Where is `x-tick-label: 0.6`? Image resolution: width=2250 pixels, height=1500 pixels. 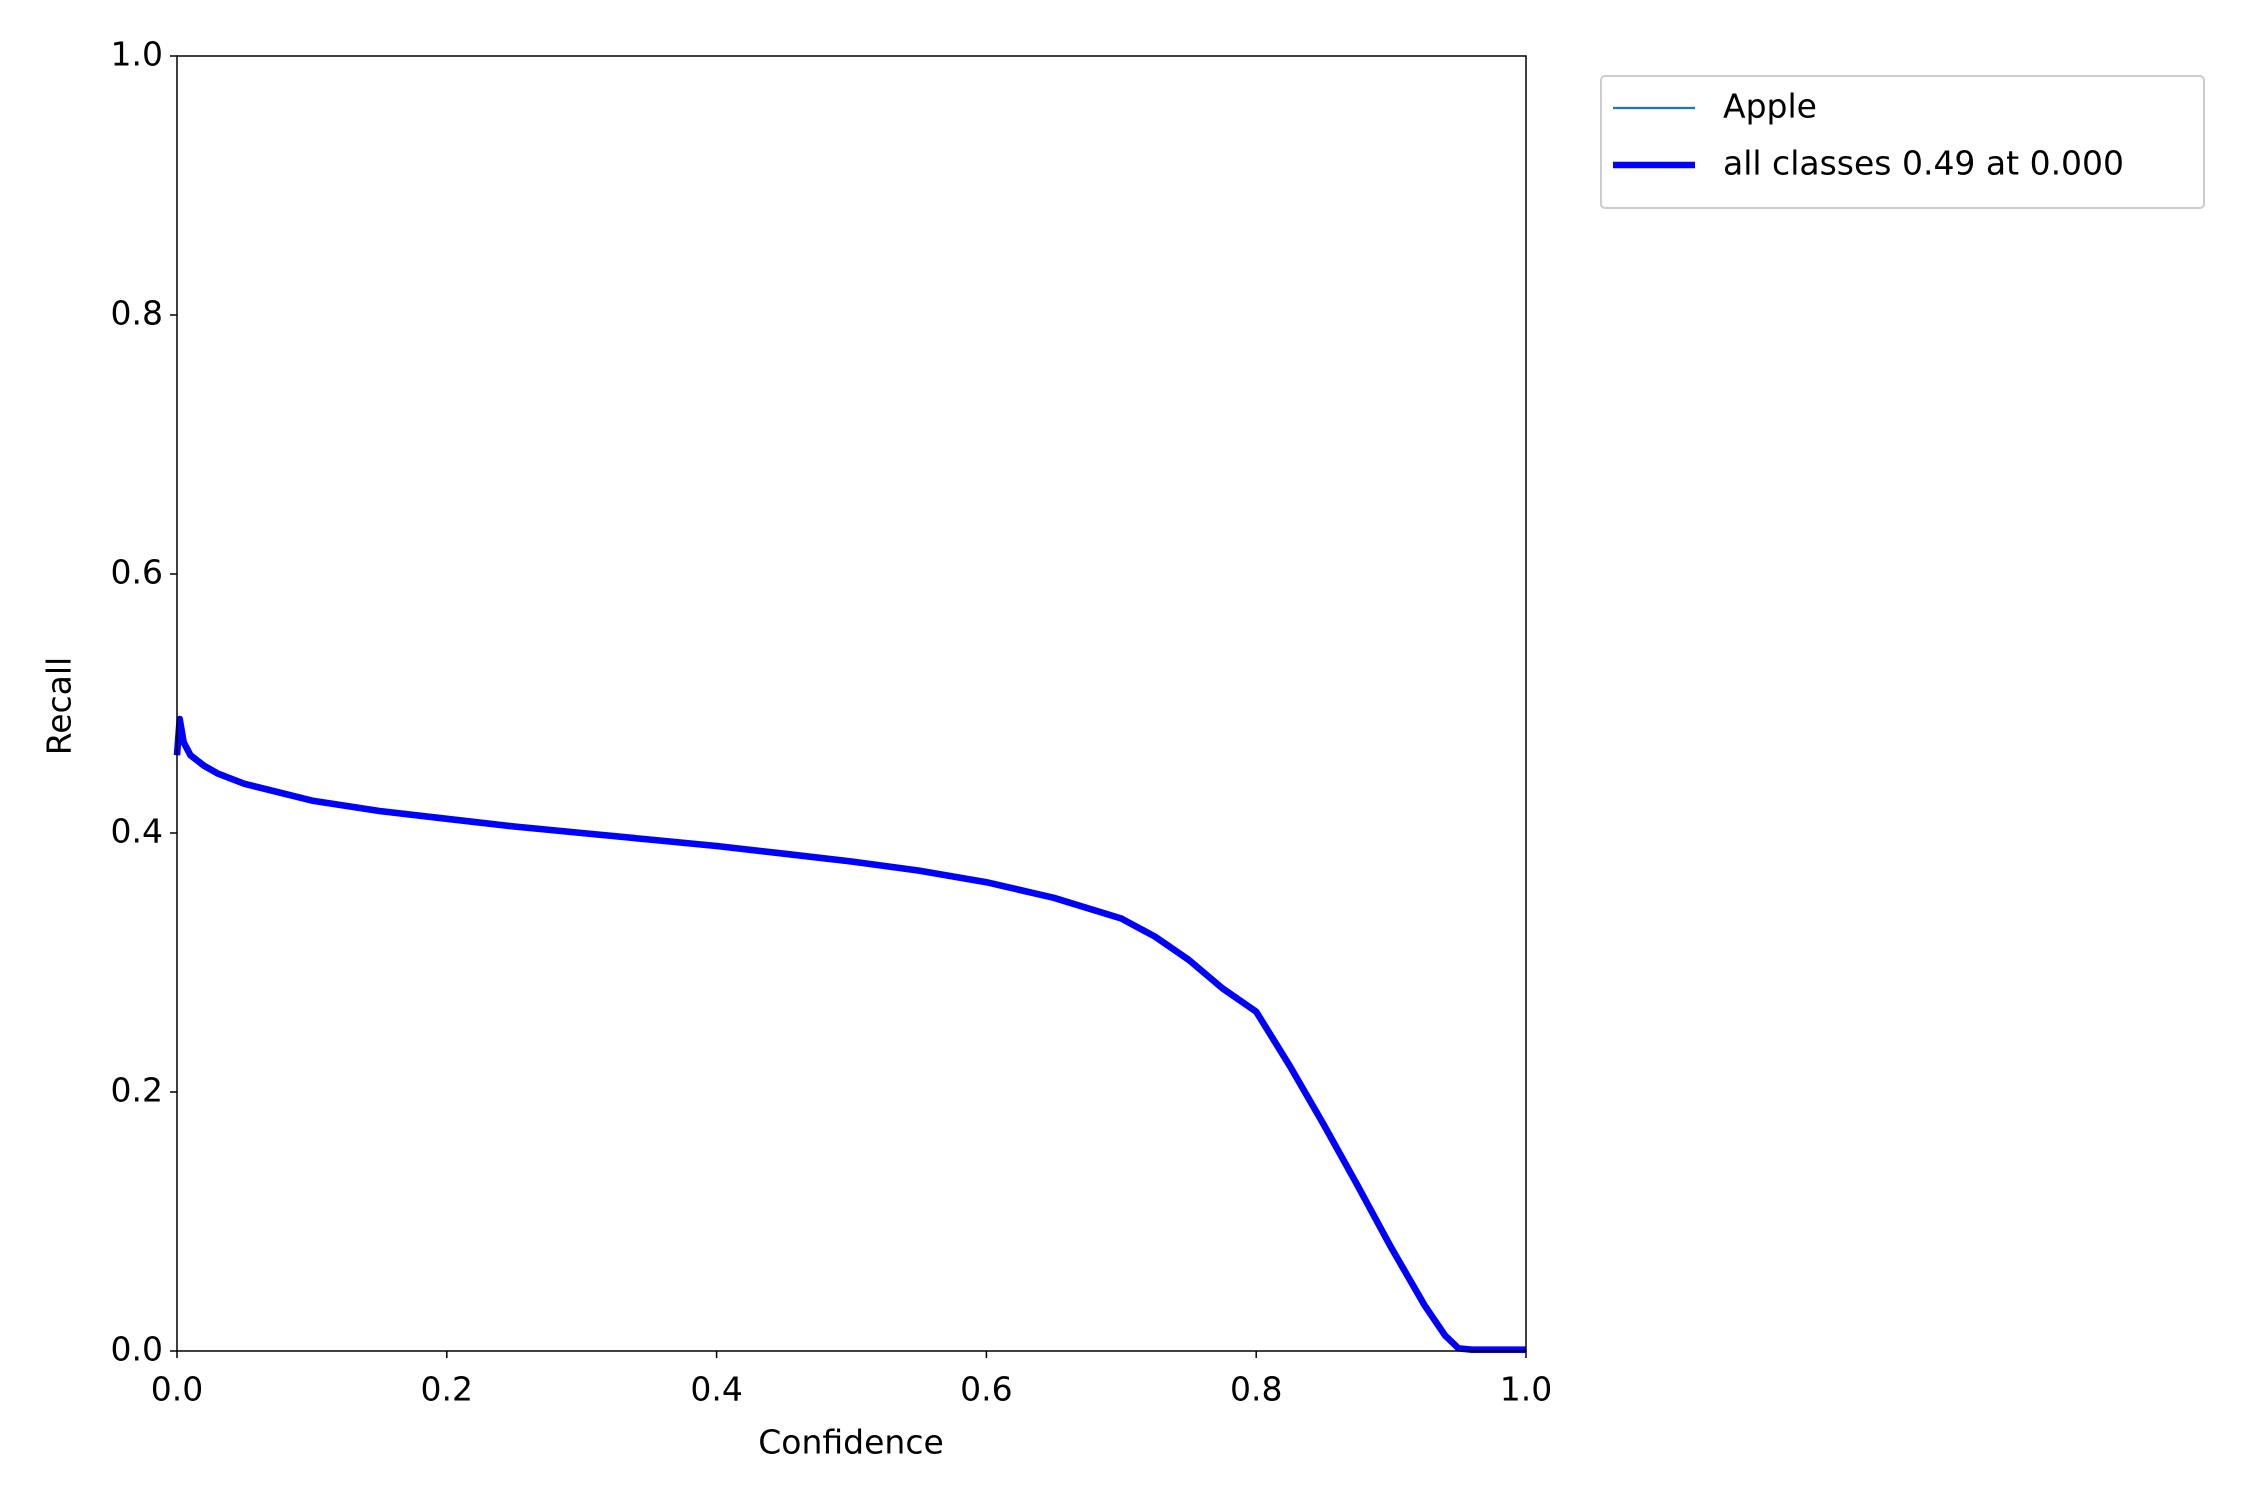 x-tick-label: 0.6 is located at coordinates (986, 1389).